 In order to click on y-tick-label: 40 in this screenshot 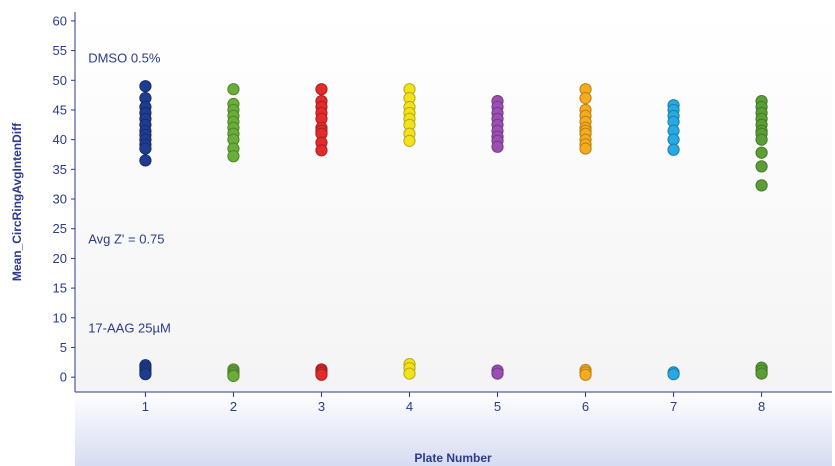, I will do `click(60, 139)`.